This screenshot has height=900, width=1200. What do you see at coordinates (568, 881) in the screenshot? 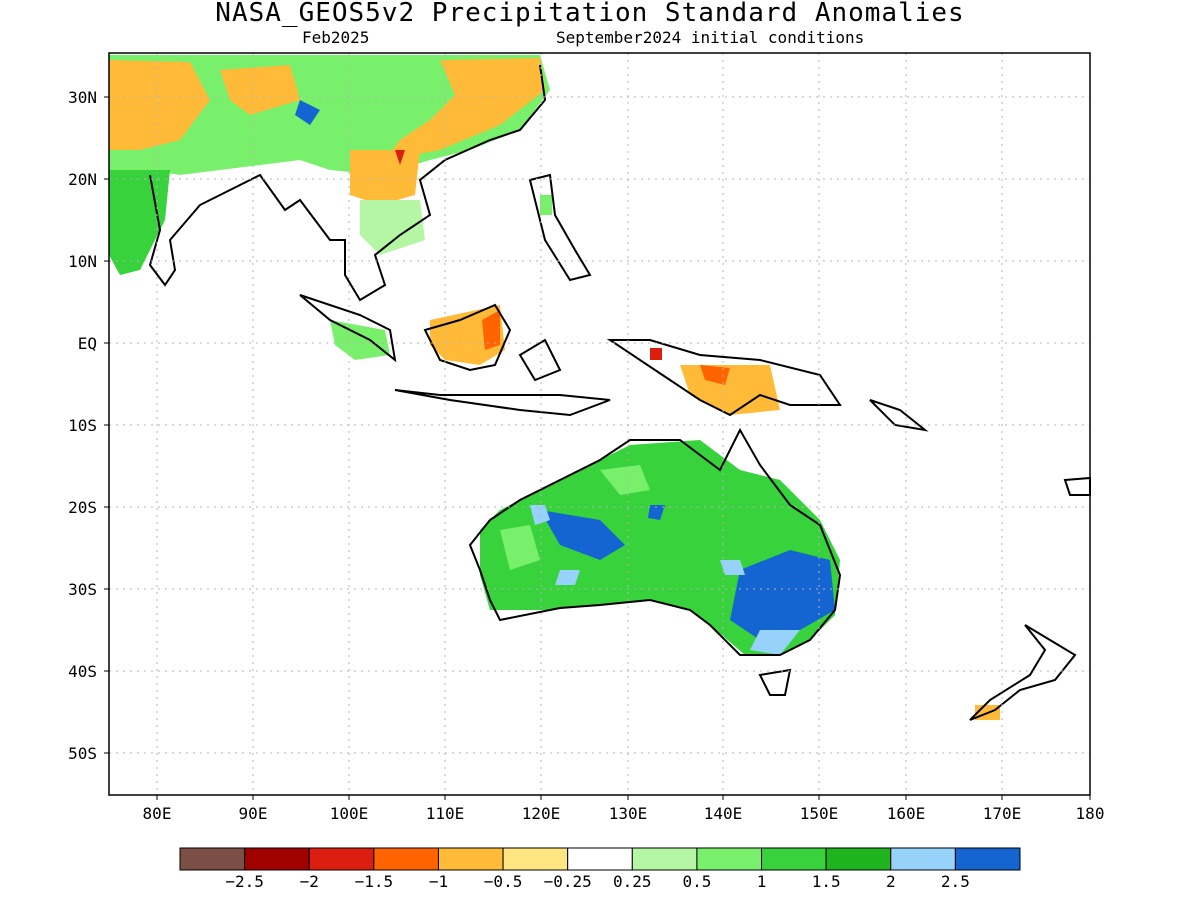
I see `colorbar-label: −0.25` at bounding box center [568, 881].